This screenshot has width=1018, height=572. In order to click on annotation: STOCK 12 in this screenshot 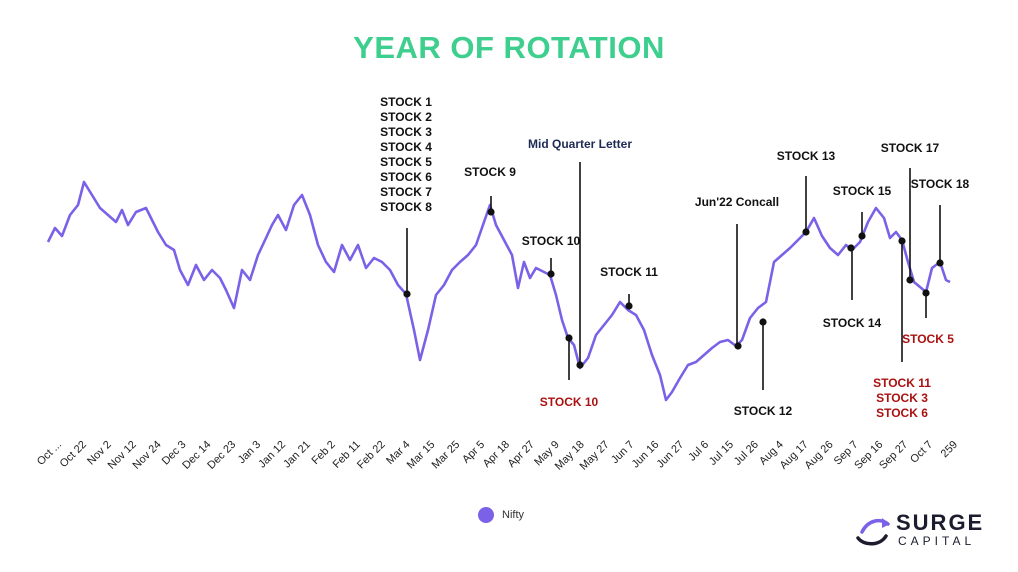, I will do `click(763, 368)`.